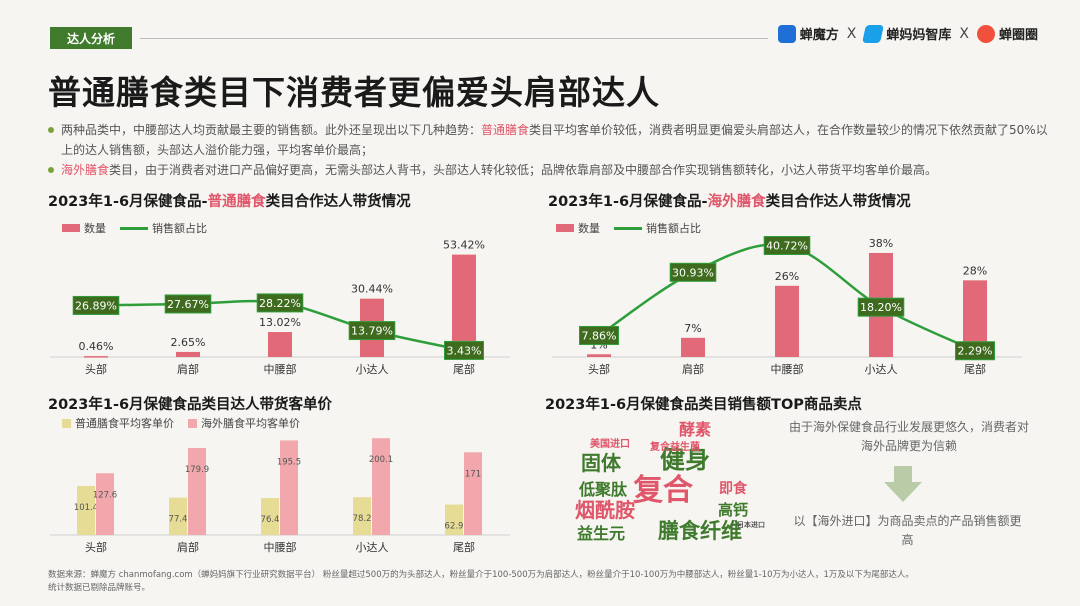  Describe the element at coordinates (975, 351) in the screenshot. I see `line-label: 2.29%` at that location.